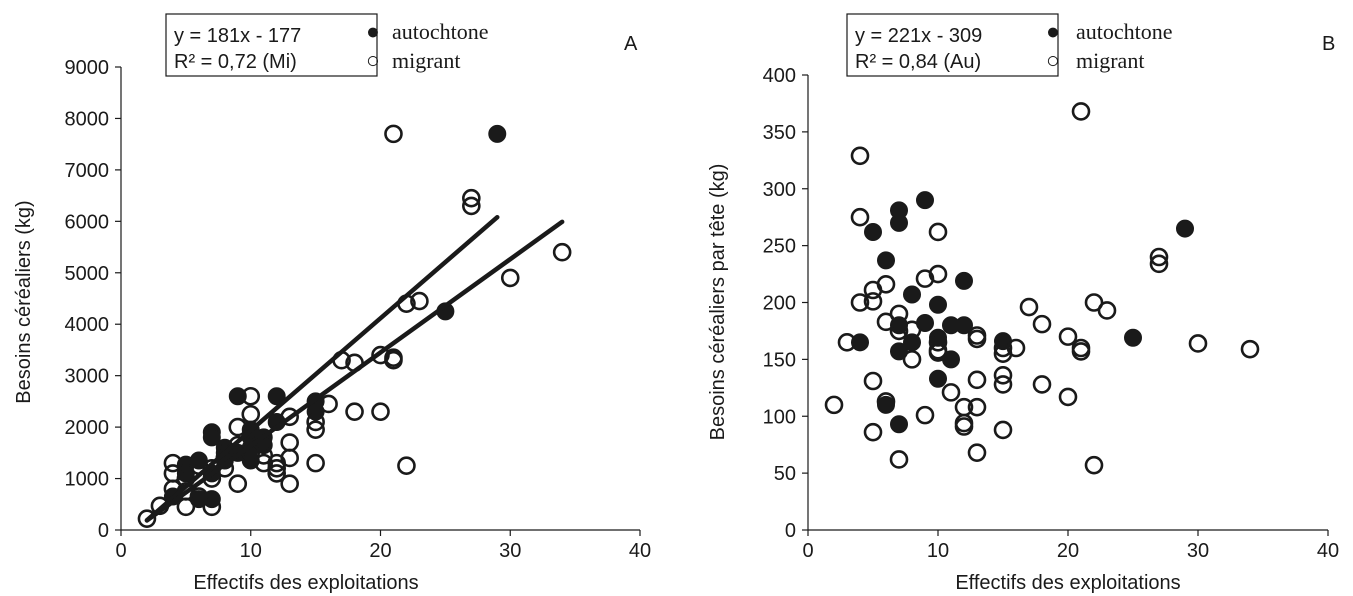 This screenshot has width=1353, height=596. What do you see at coordinates (631, 44) in the screenshot?
I see `panel-label: A` at bounding box center [631, 44].